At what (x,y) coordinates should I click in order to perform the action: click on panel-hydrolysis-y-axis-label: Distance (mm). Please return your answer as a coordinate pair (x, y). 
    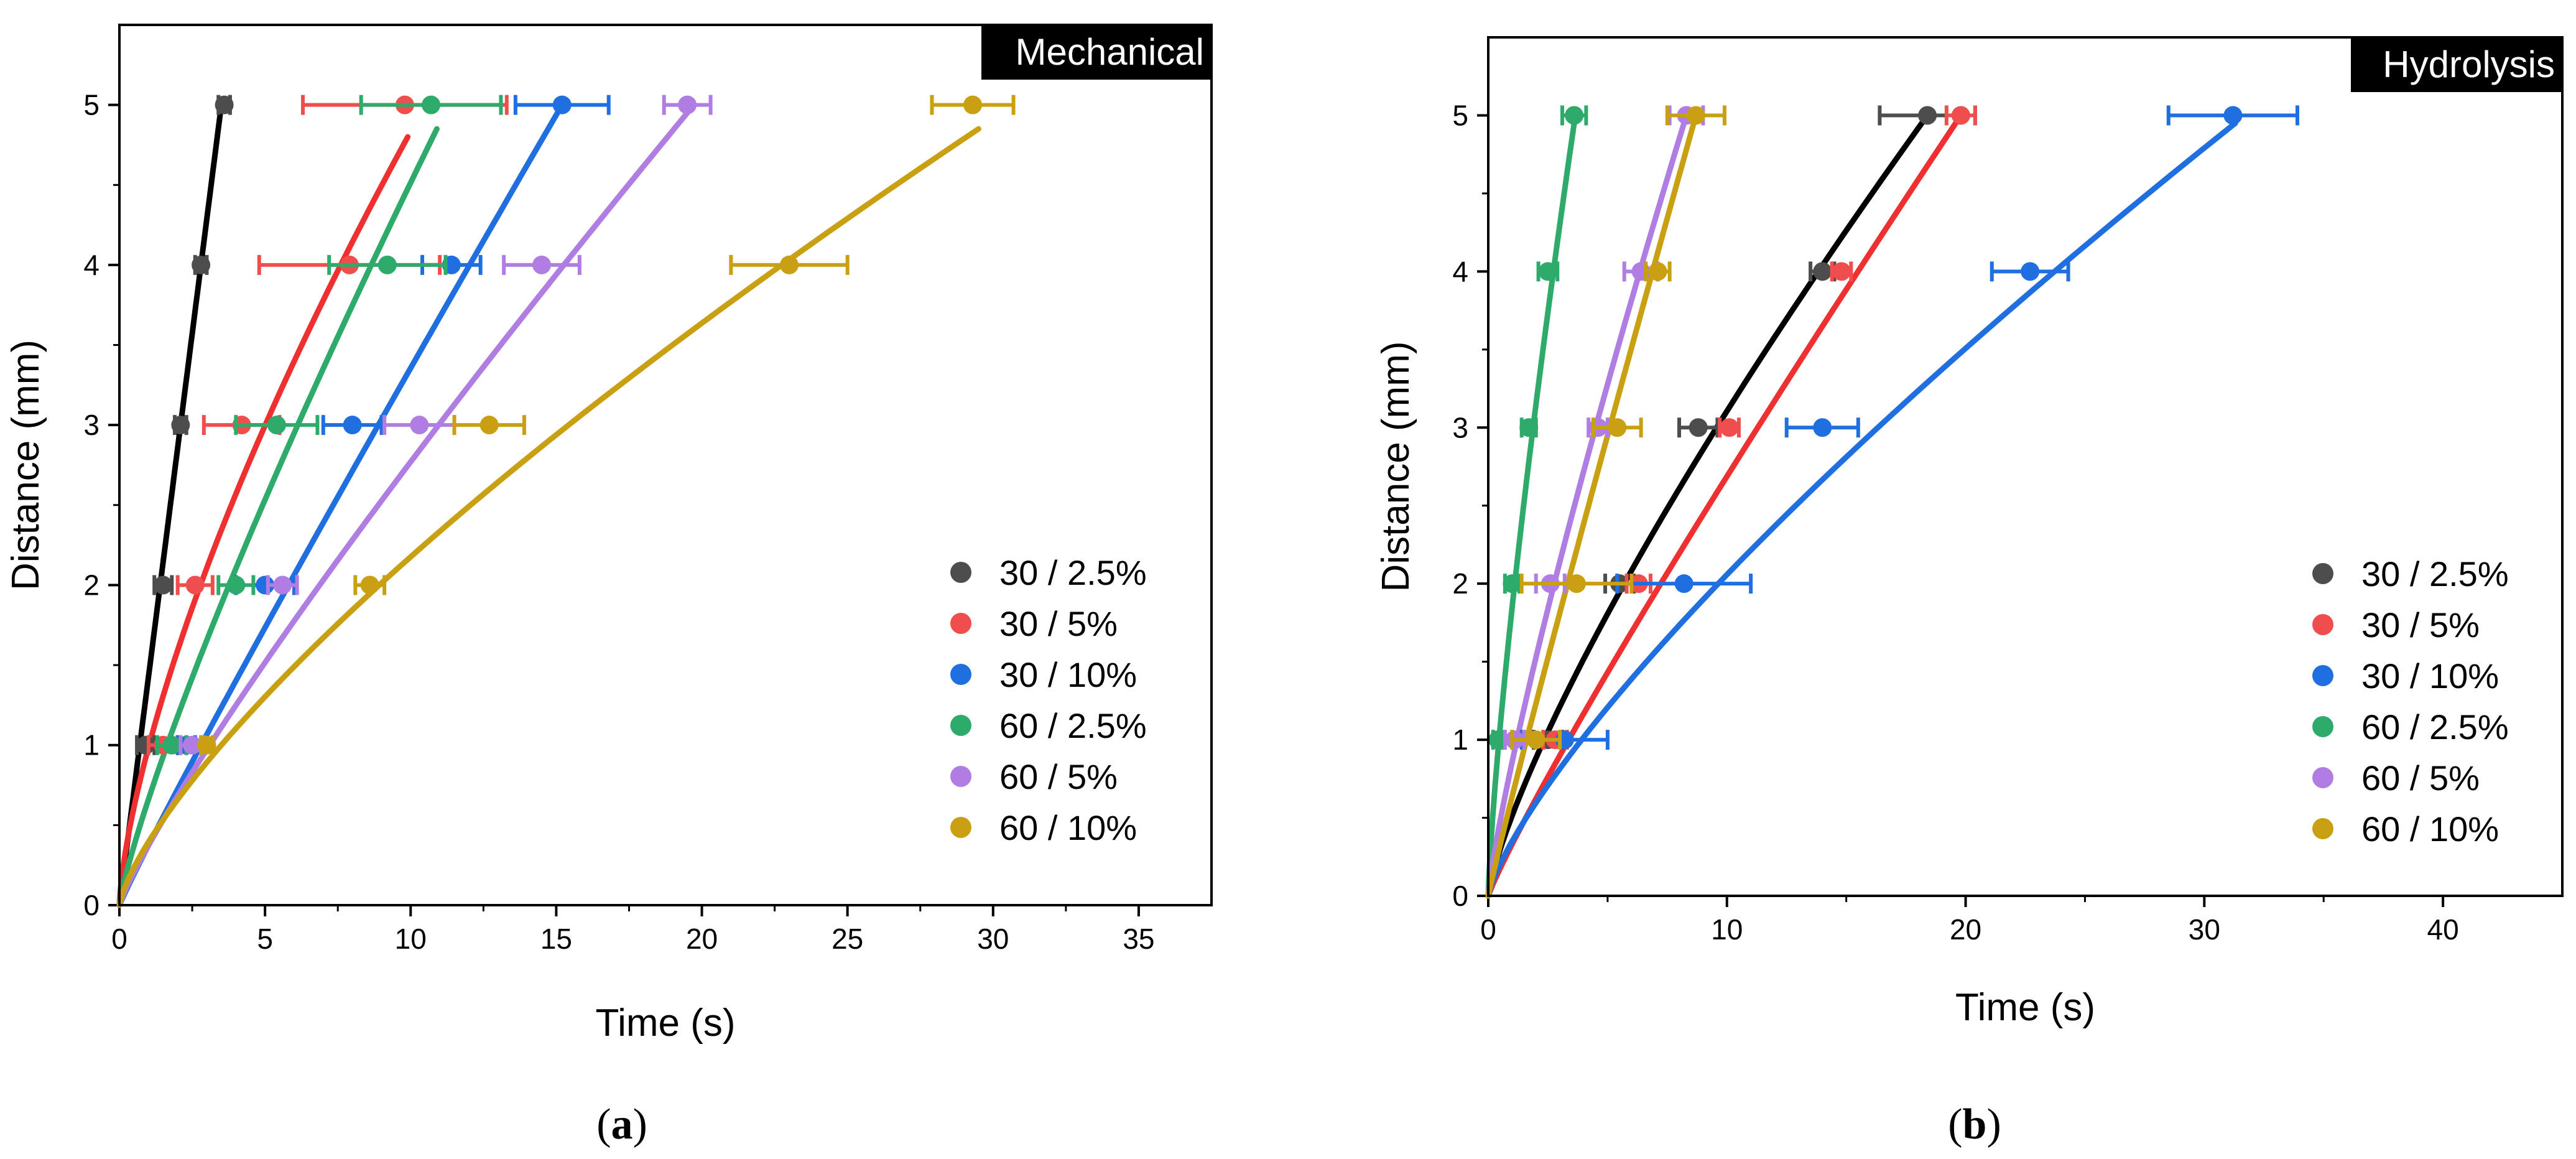
    Looking at the image, I should click on (1396, 466).